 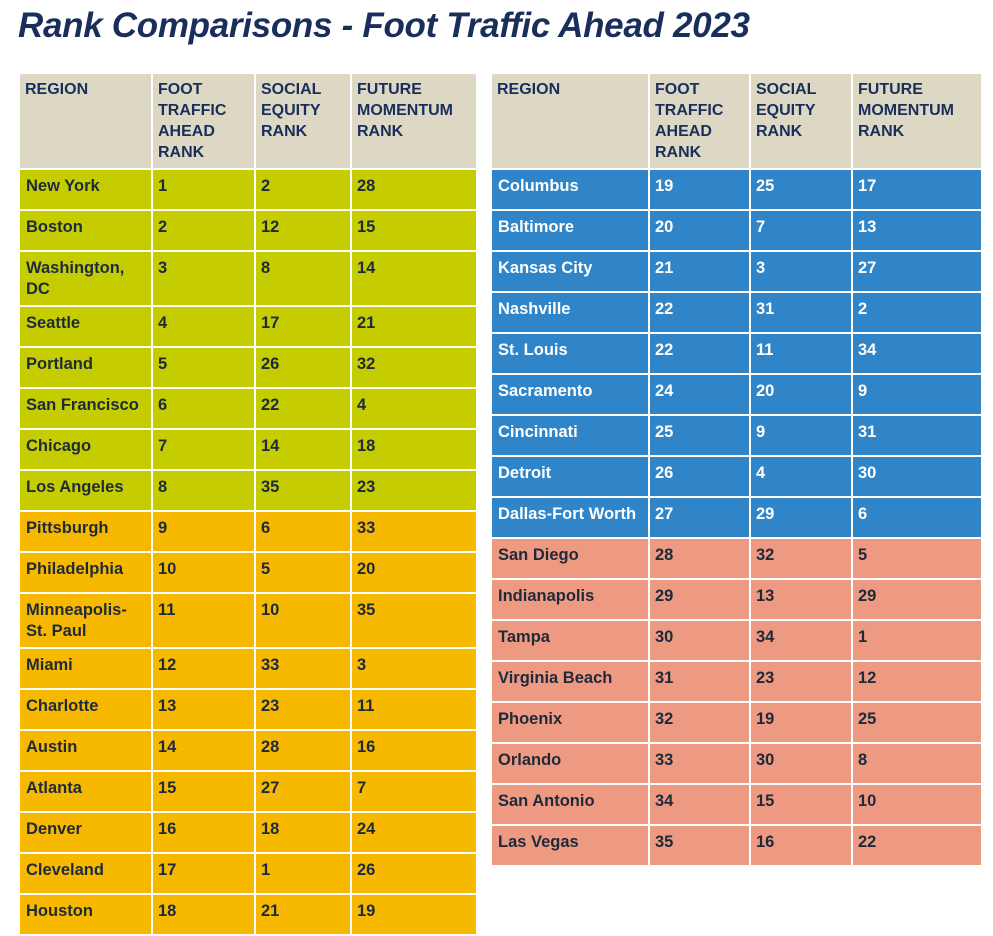 I want to click on cell-social-equity-rank: 15, so click(x=801, y=804).